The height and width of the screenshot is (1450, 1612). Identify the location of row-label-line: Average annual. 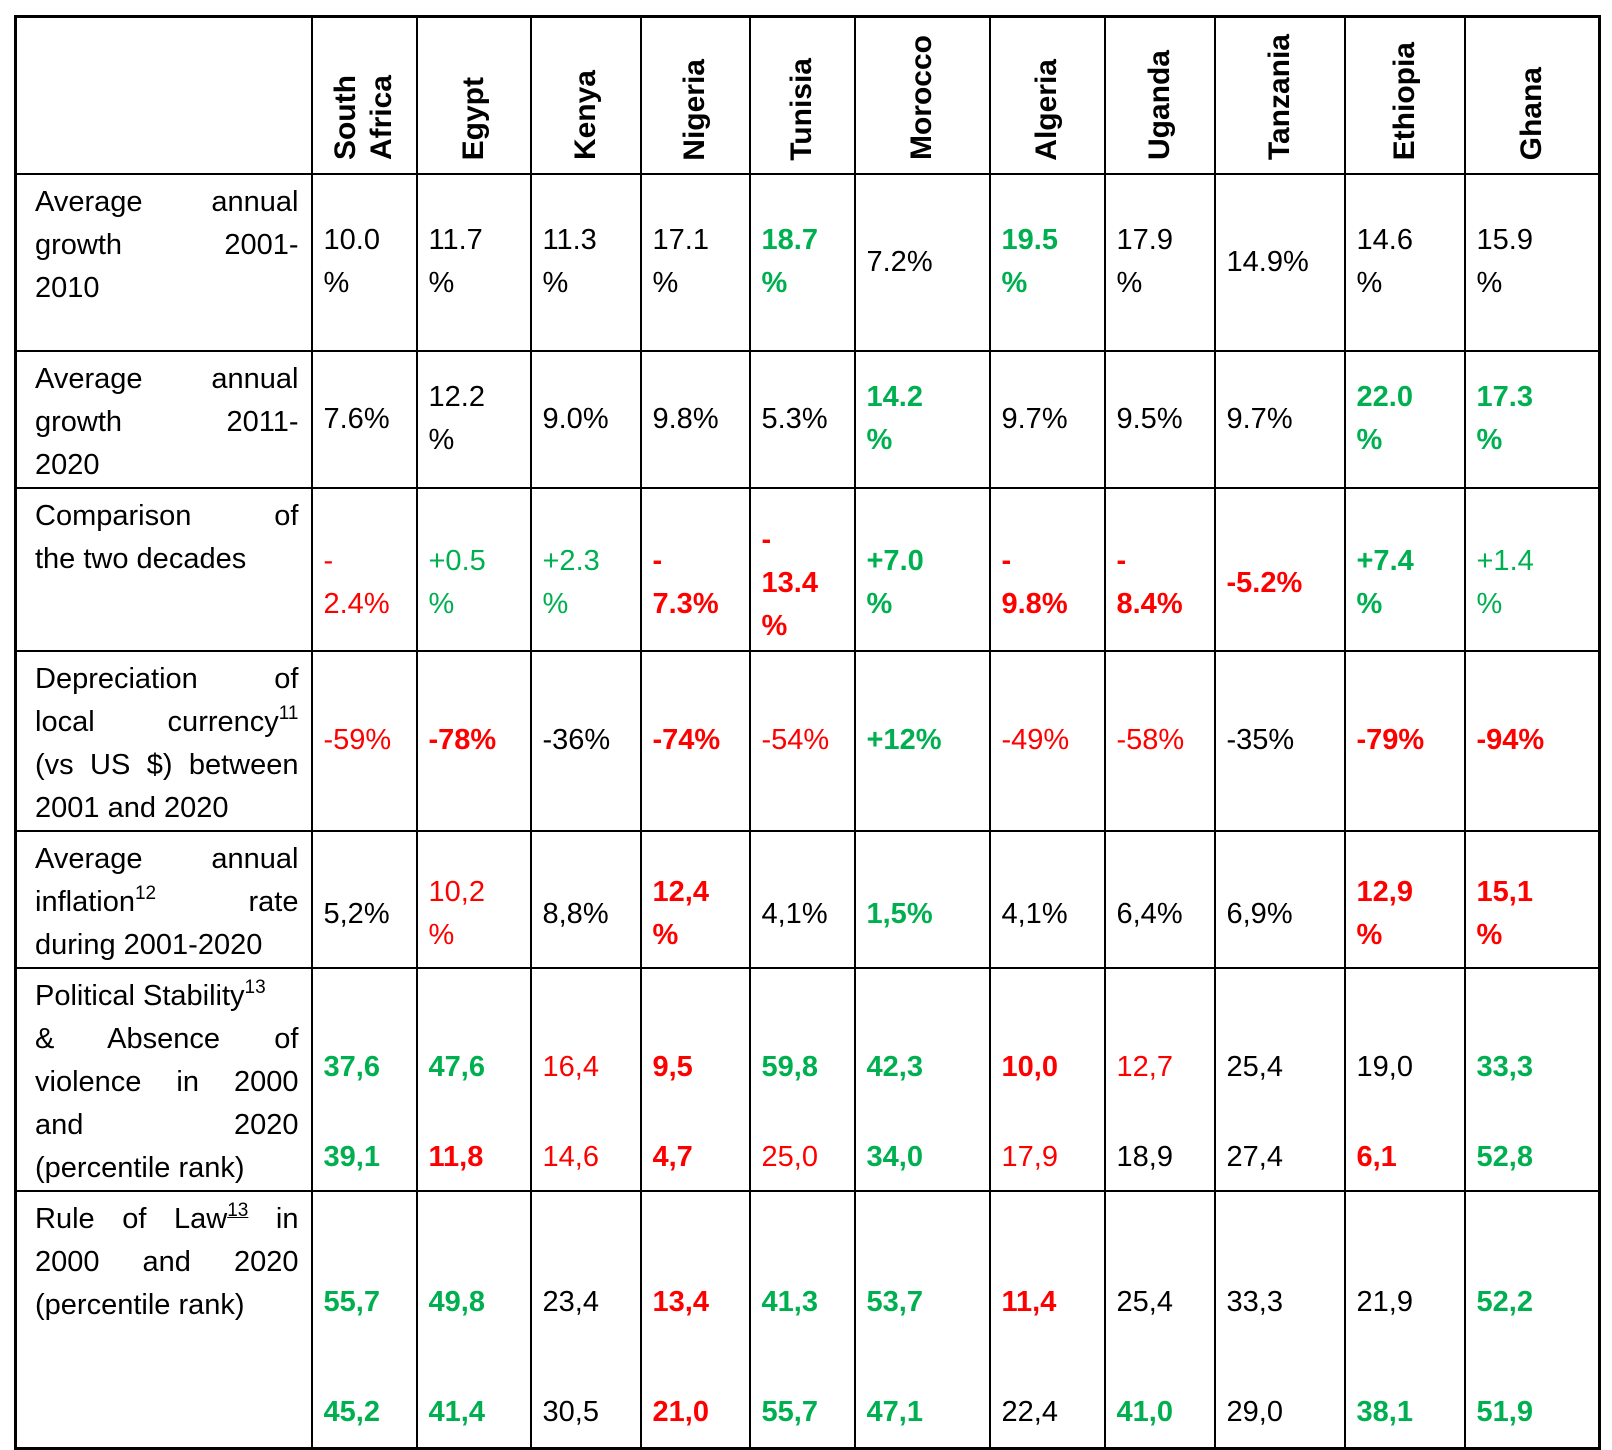
(167, 201).